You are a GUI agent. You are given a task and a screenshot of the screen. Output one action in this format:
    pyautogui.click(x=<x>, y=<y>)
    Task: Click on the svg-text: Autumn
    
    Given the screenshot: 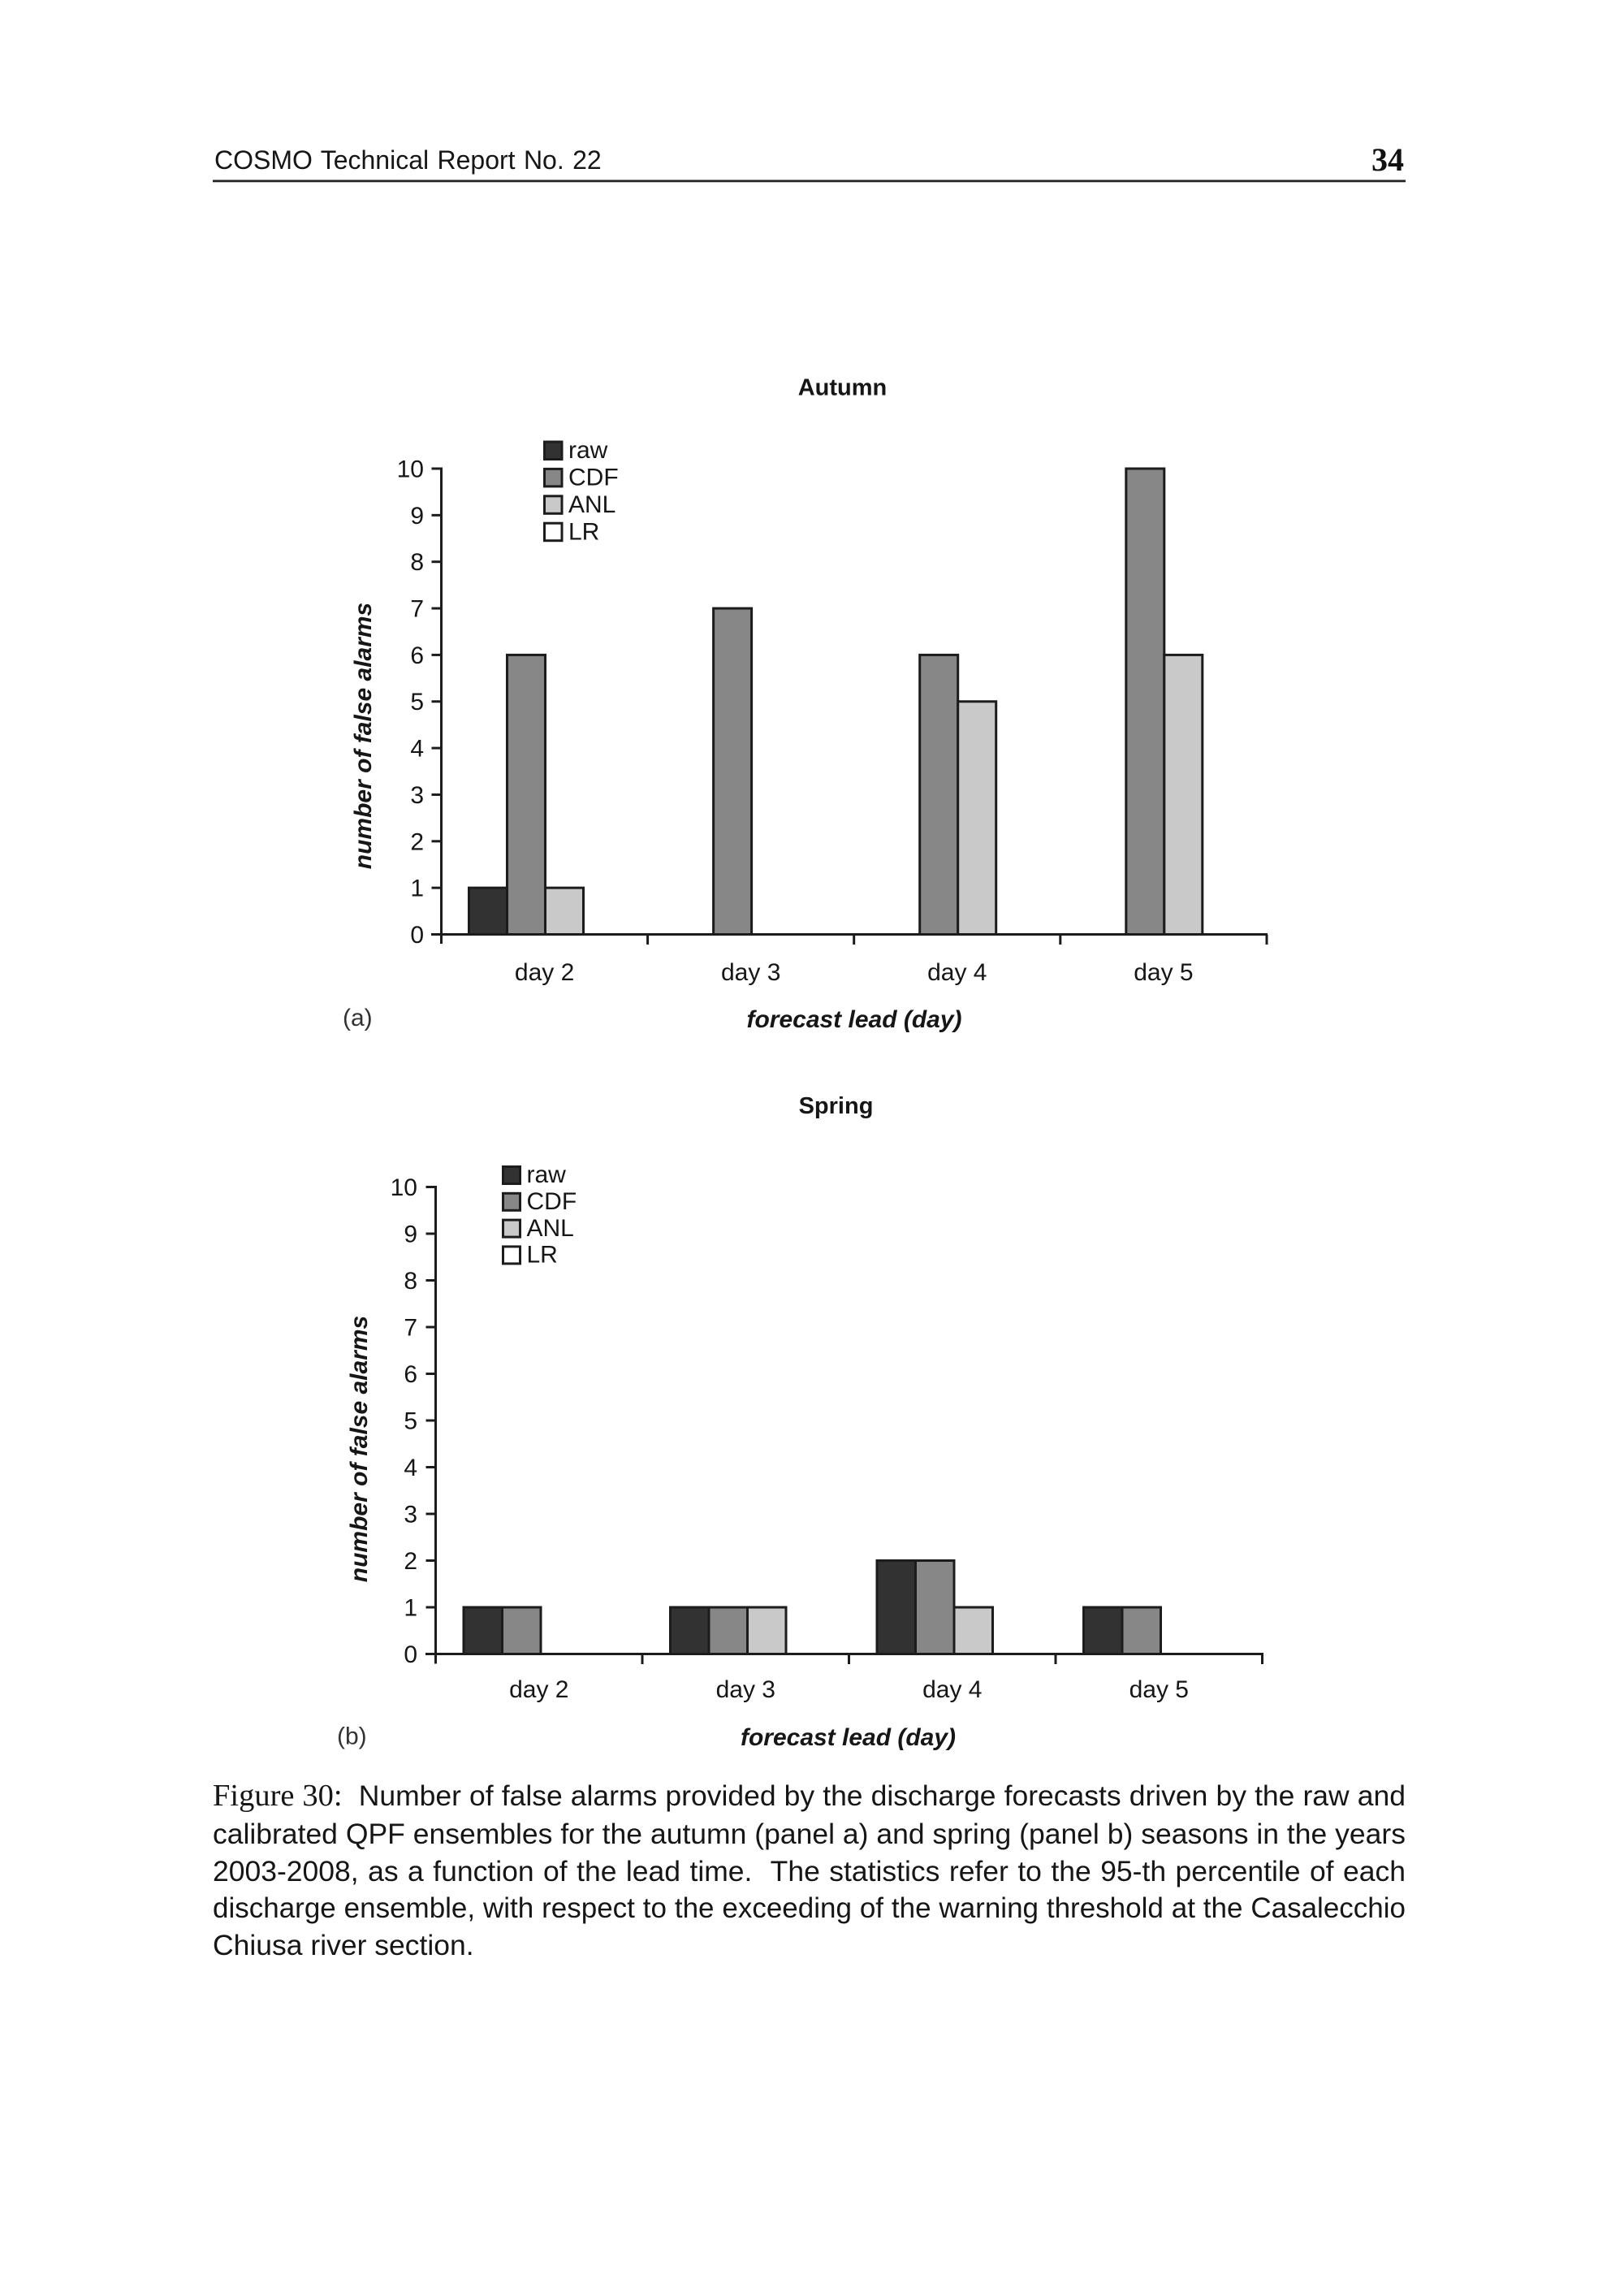 What is the action you would take?
    pyautogui.click(x=843, y=388)
    